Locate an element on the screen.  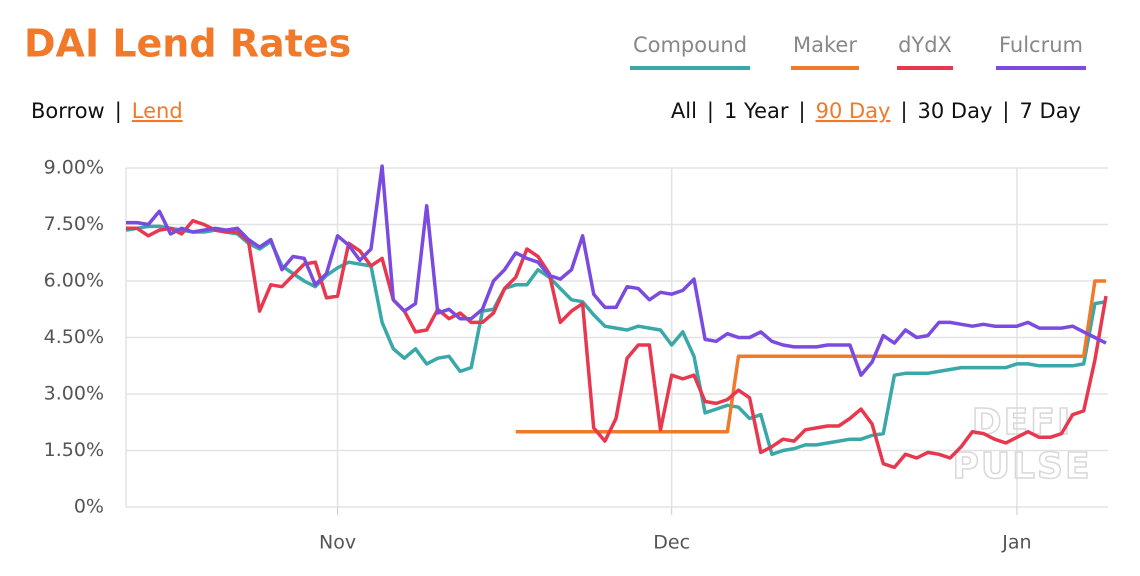
x-tick-label: Dec is located at coordinates (671, 543).